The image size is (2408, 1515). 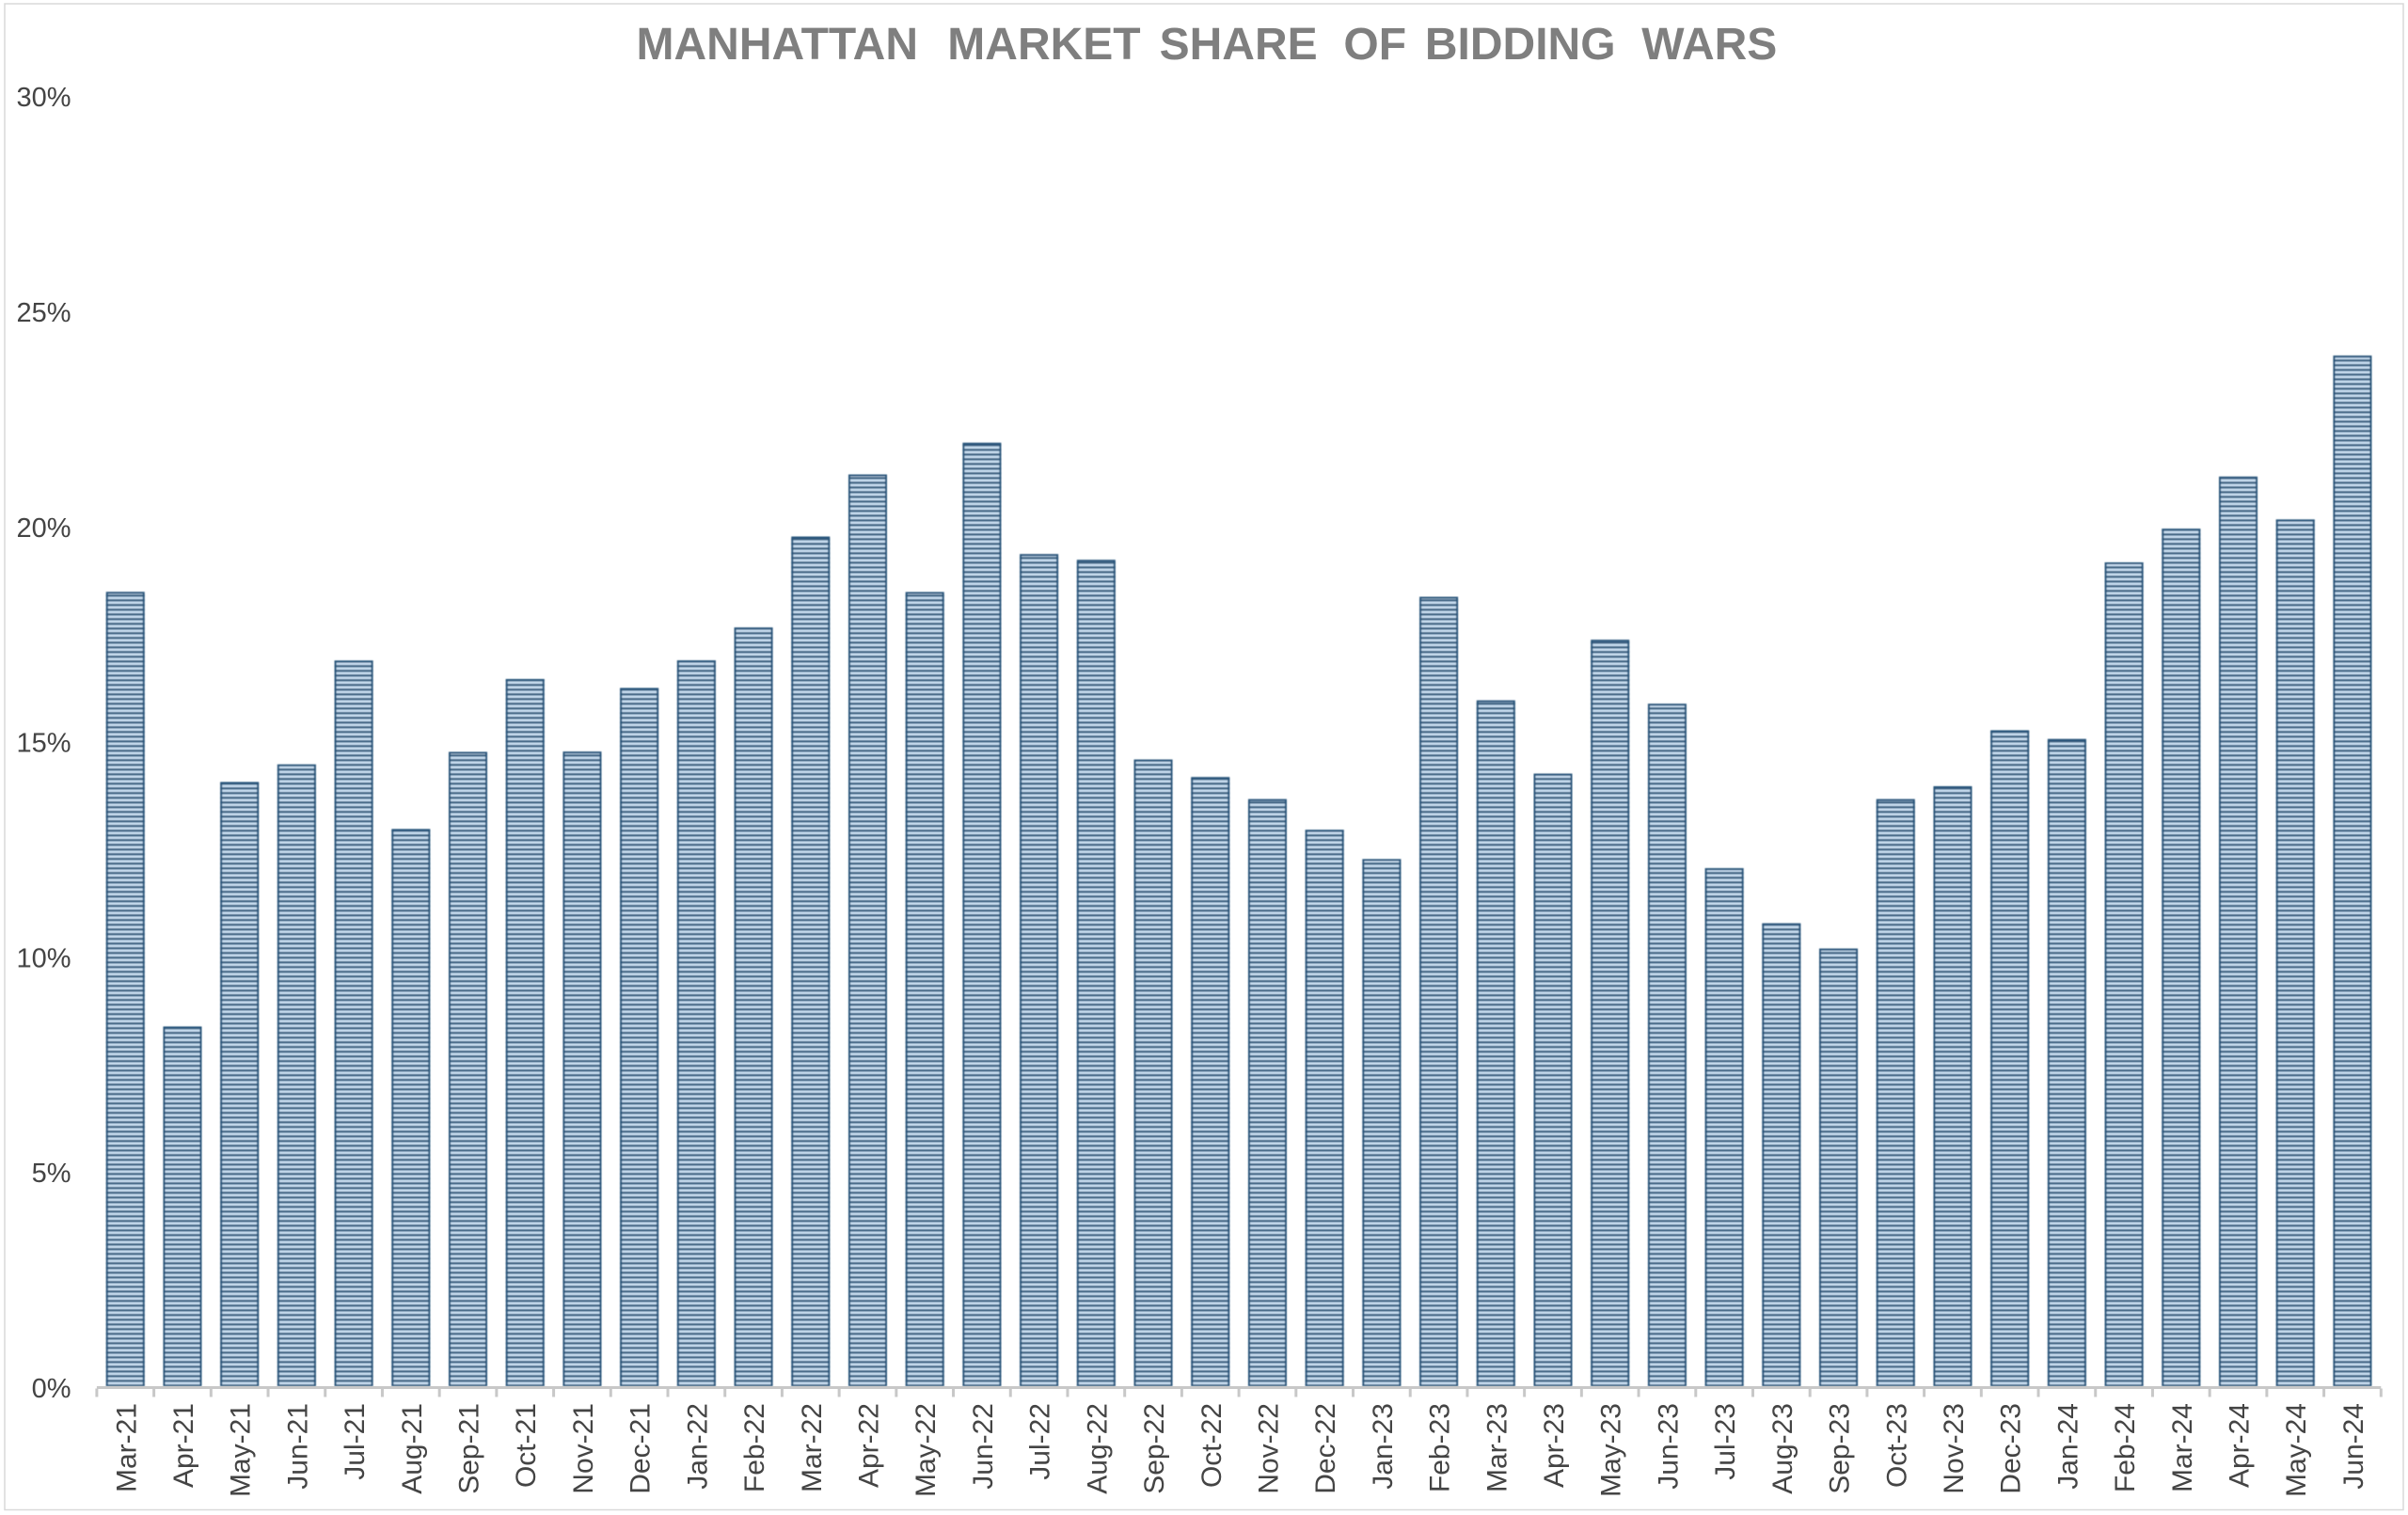 What do you see at coordinates (2240, 1445) in the screenshot?
I see `svg-text: Apr-24` at bounding box center [2240, 1445].